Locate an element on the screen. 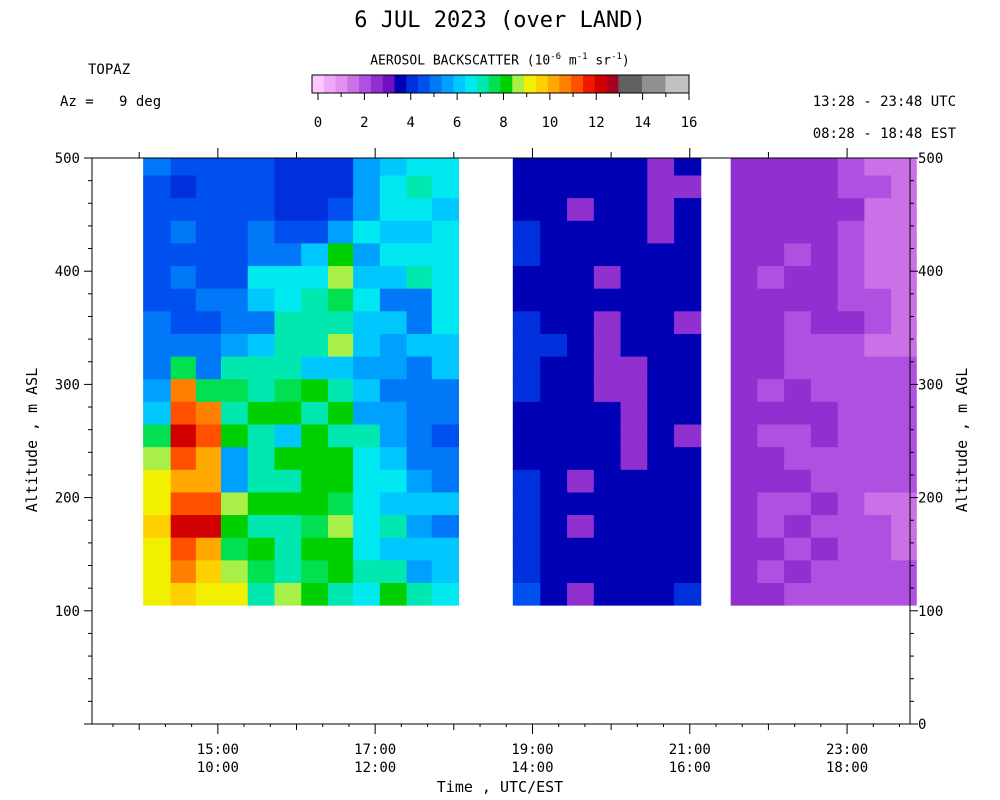 This screenshot has width=1000, height=800. x-tick-label-utc: 15:00 is located at coordinates (218, 750).